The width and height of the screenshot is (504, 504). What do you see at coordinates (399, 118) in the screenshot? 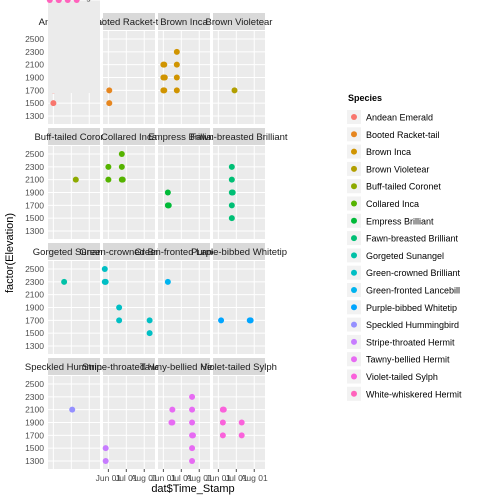
I see `legend-label: Andean Emerald` at bounding box center [399, 118].